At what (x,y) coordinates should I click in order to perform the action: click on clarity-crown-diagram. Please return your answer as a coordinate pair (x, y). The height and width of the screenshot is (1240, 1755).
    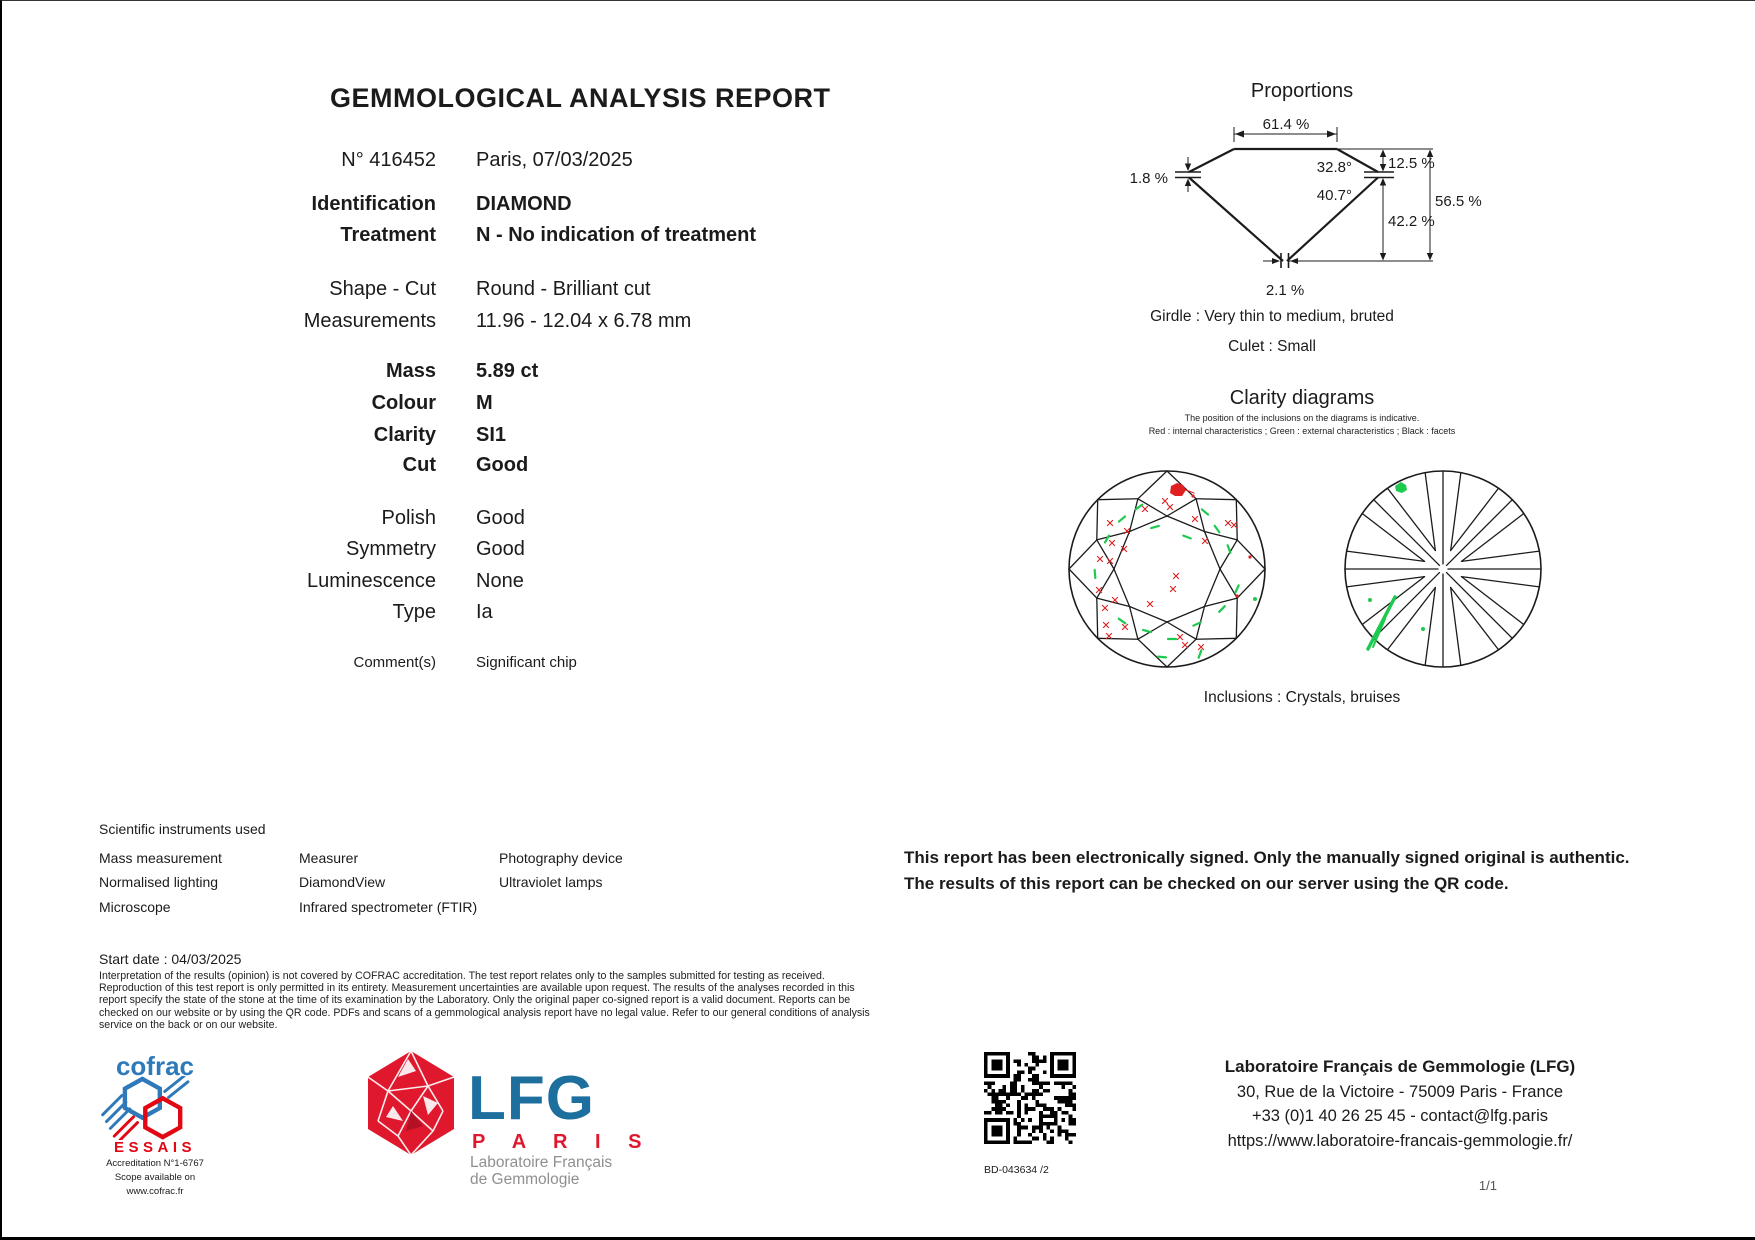
    Looking at the image, I should click on (1167, 569).